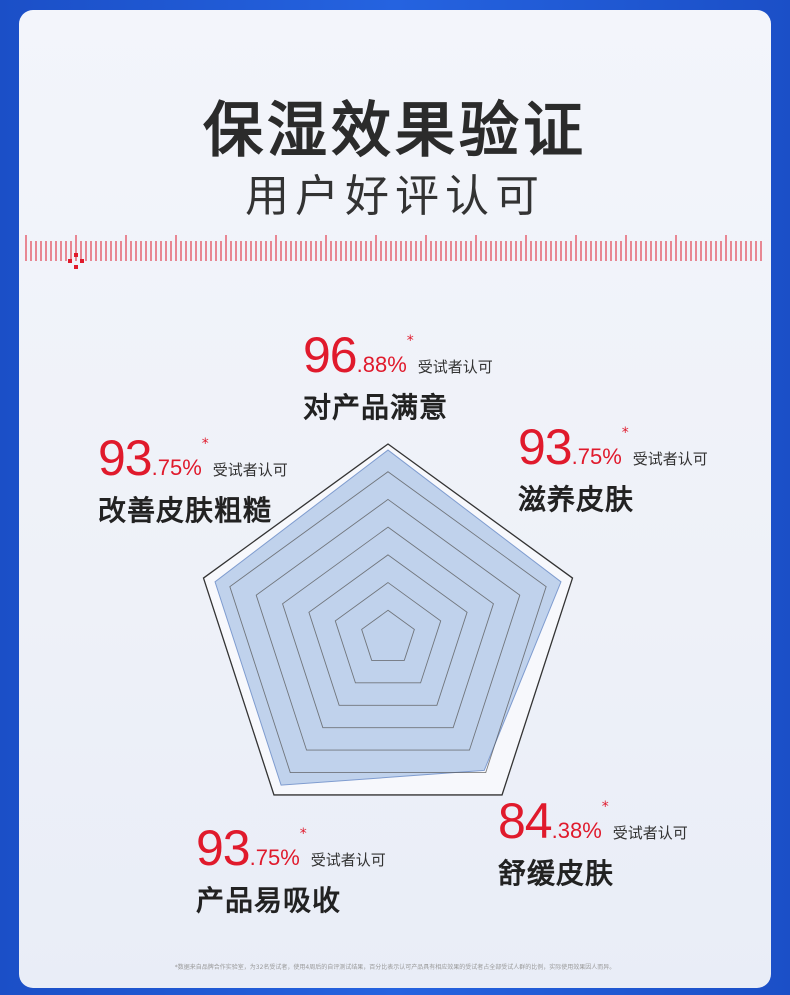 The height and width of the screenshot is (995, 790). What do you see at coordinates (556, 873) in the screenshot?
I see `label-name: 舒缓皮肤` at bounding box center [556, 873].